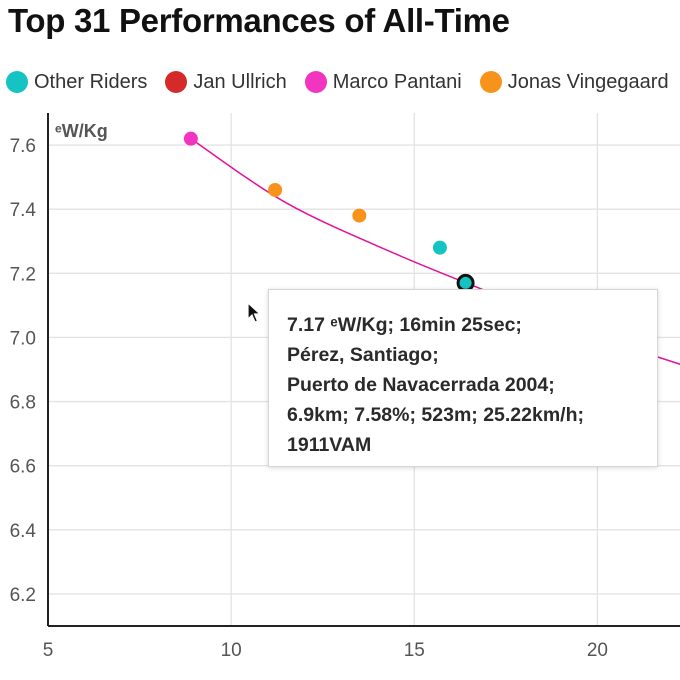 The width and height of the screenshot is (680, 680). Describe the element at coordinates (421, 385) in the screenshot. I see `tooltip-line-climb: Puerto de Navacerrada 2004;` at that location.